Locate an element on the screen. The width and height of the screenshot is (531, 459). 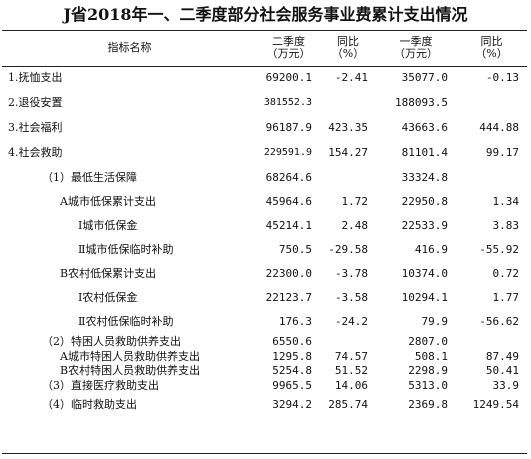
cell-q1: 22533.9 is located at coordinates (424, 225).